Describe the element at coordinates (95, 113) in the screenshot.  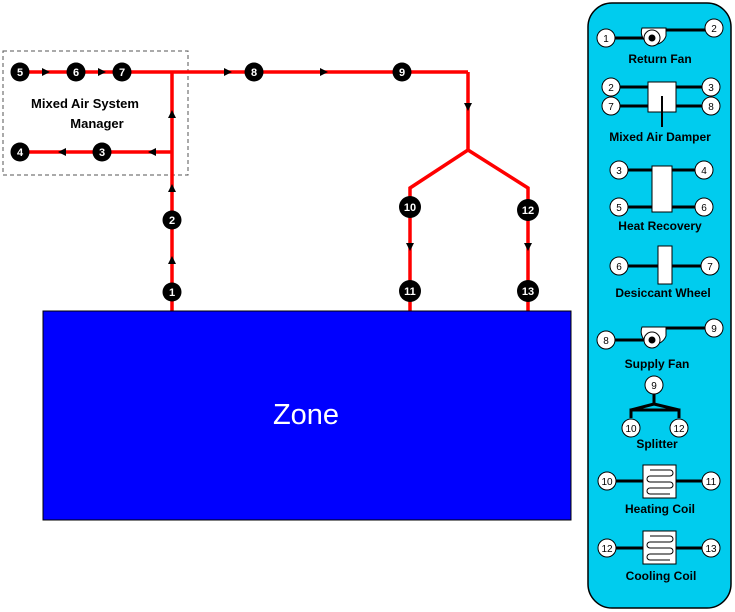
I see `mixed-air-system-manager-box` at that location.